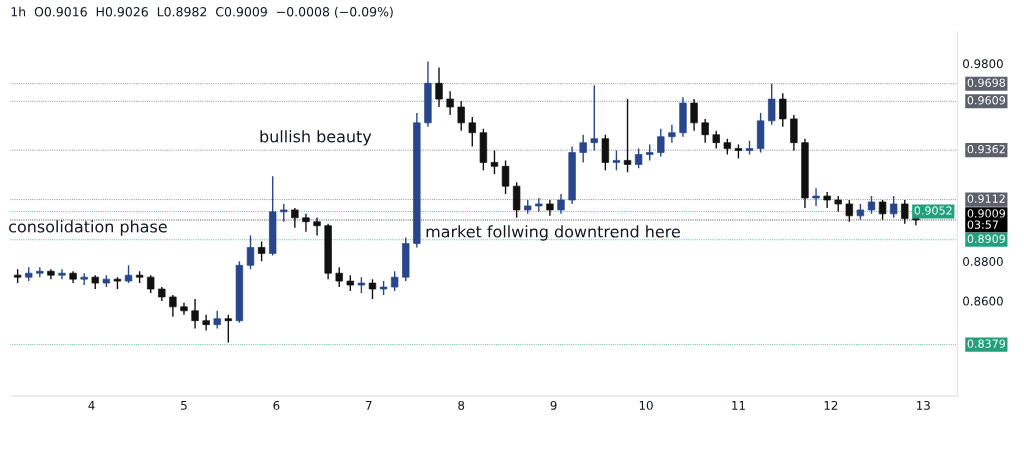 The height and width of the screenshot is (455, 1024). Describe the element at coordinates (986, 82) in the screenshot. I see `ref-line-label: 0.9698` at that location.